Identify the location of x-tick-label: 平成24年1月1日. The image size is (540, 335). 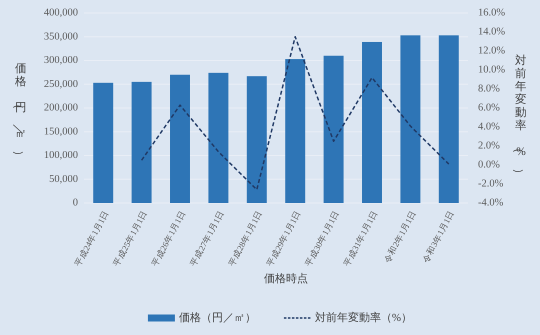
(91, 238).